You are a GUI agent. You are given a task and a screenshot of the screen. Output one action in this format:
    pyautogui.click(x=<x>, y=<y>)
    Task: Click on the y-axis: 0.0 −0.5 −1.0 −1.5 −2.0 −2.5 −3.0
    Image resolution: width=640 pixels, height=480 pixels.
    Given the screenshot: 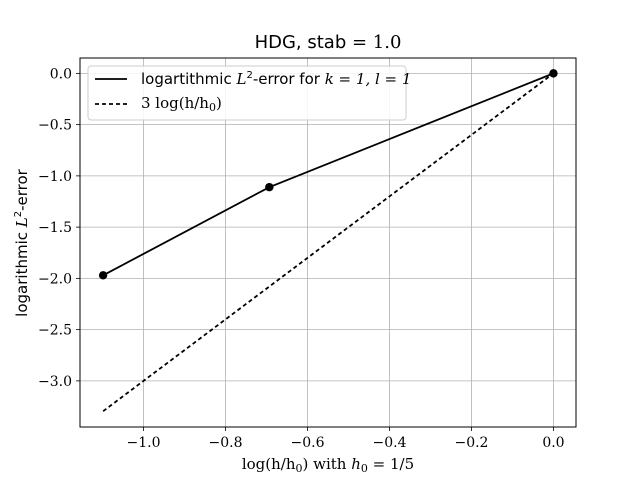 What is the action you would take?
    pyautogui.click(x=59, y=228)
    